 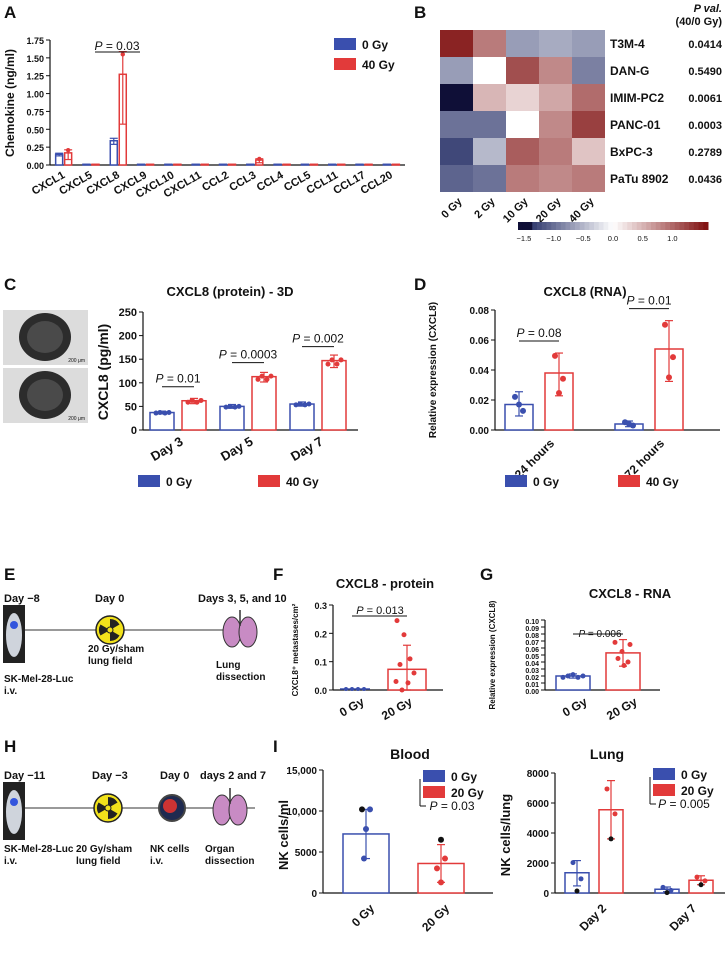 I want to click on chart-a-ylabel: Chemokine (ng/ml), so click(x=10, y=103).